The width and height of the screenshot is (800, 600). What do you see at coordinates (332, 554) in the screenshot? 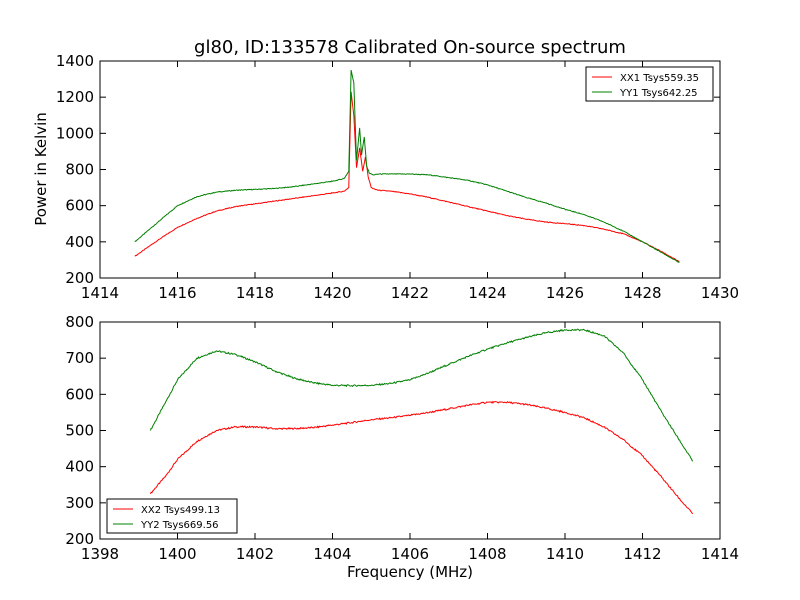
I see `x-tick-label: 1404` at bounding box center [332, 554].